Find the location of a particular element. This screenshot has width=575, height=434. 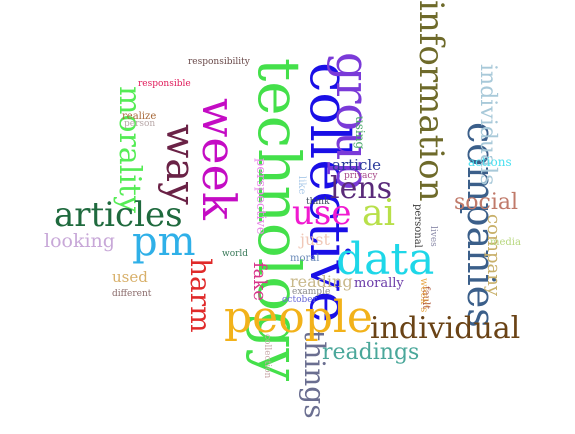

word-social: social is located at coordinates (486, 202).